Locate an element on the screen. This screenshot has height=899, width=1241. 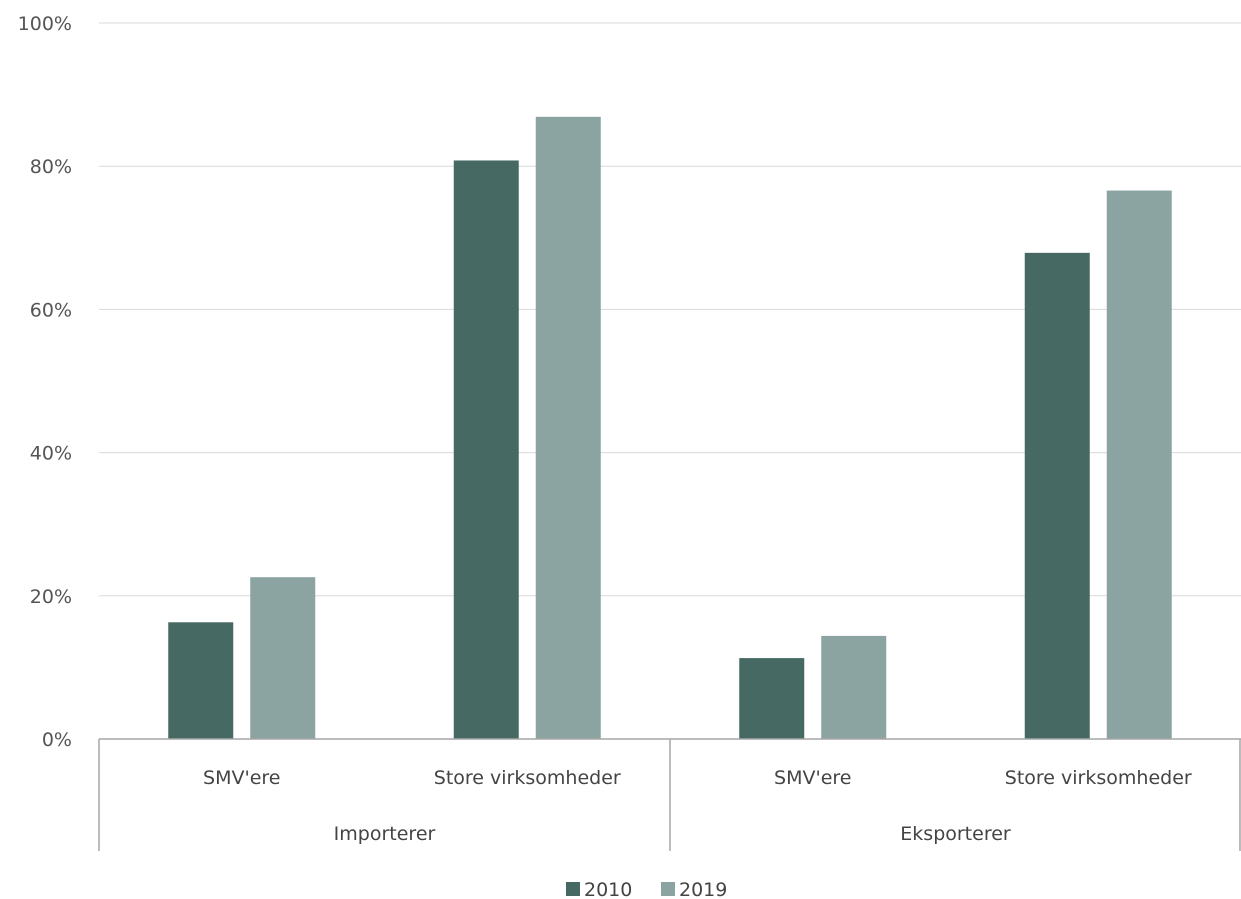
y-tick-label: 0% is located at coordinates (57, 740).